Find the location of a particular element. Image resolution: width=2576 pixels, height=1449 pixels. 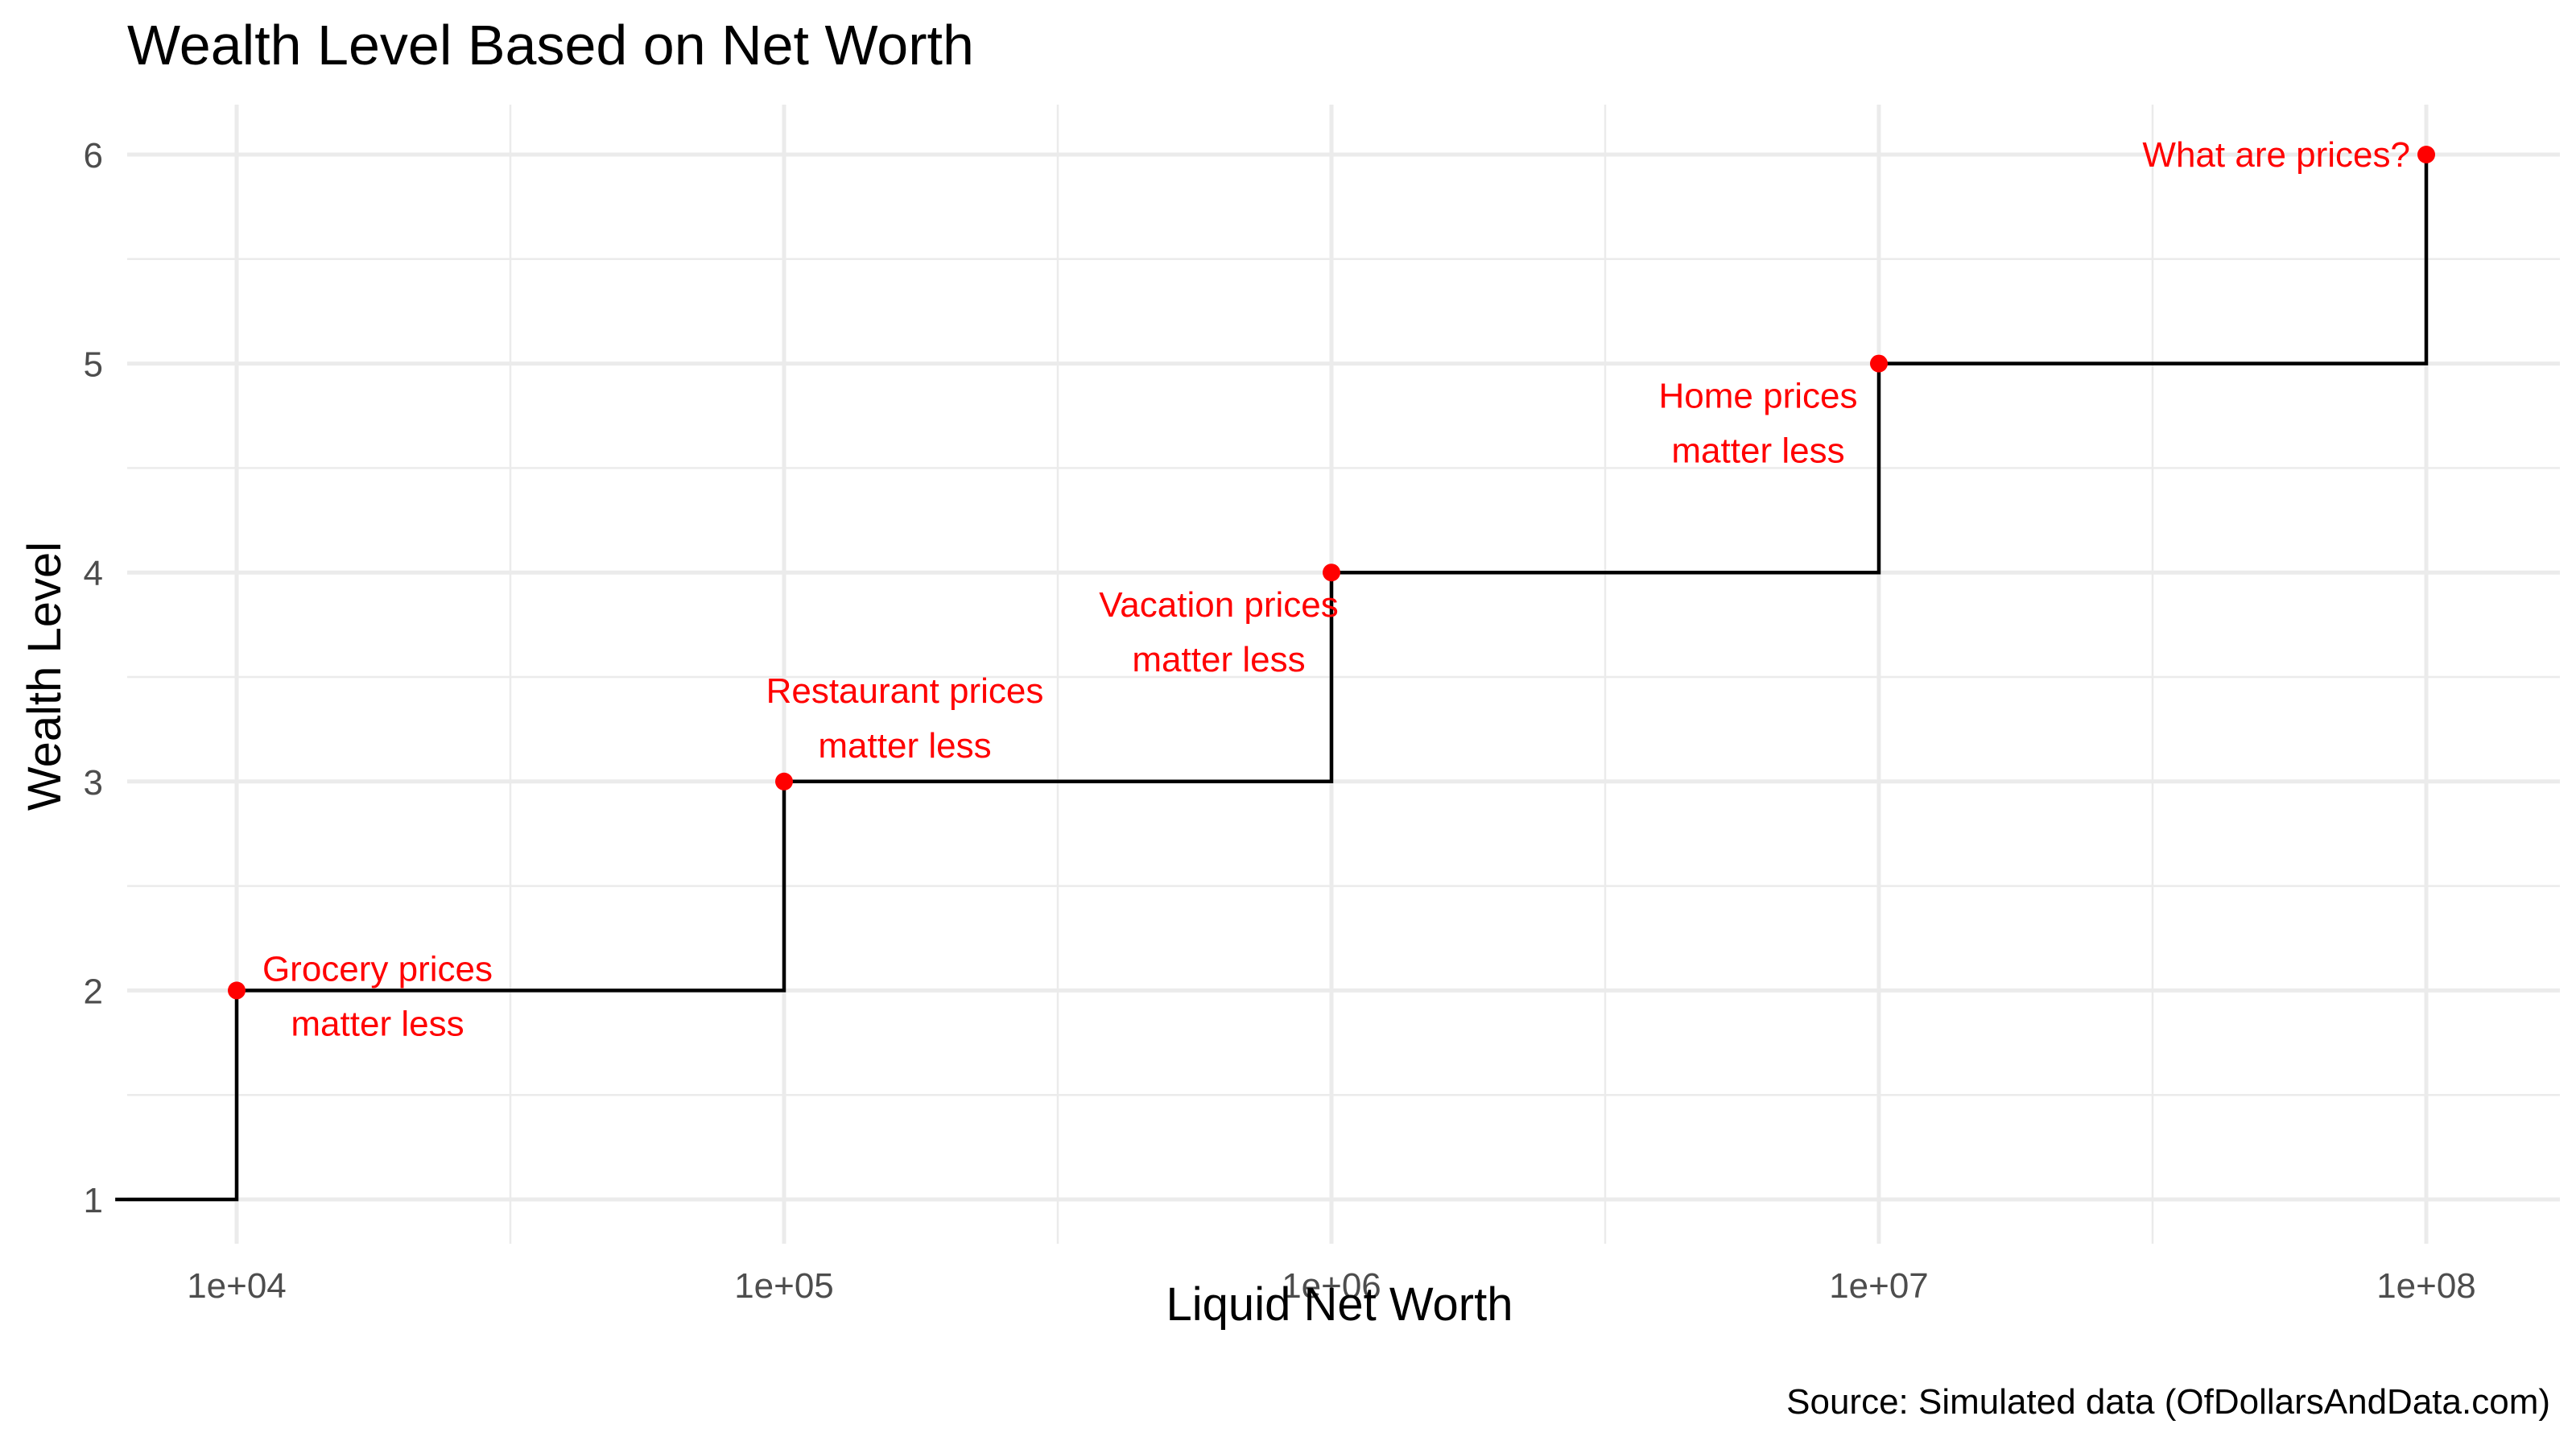

annotation-line: What are prices? is located at coordinates (2276, 155).